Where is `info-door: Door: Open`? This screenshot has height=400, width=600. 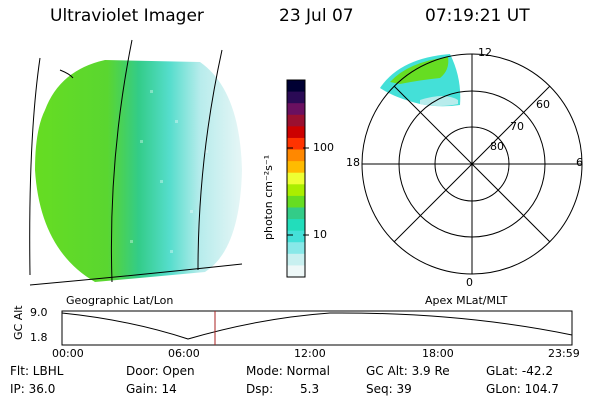
info-door: Door: Open is located at coordinates (160, 371).